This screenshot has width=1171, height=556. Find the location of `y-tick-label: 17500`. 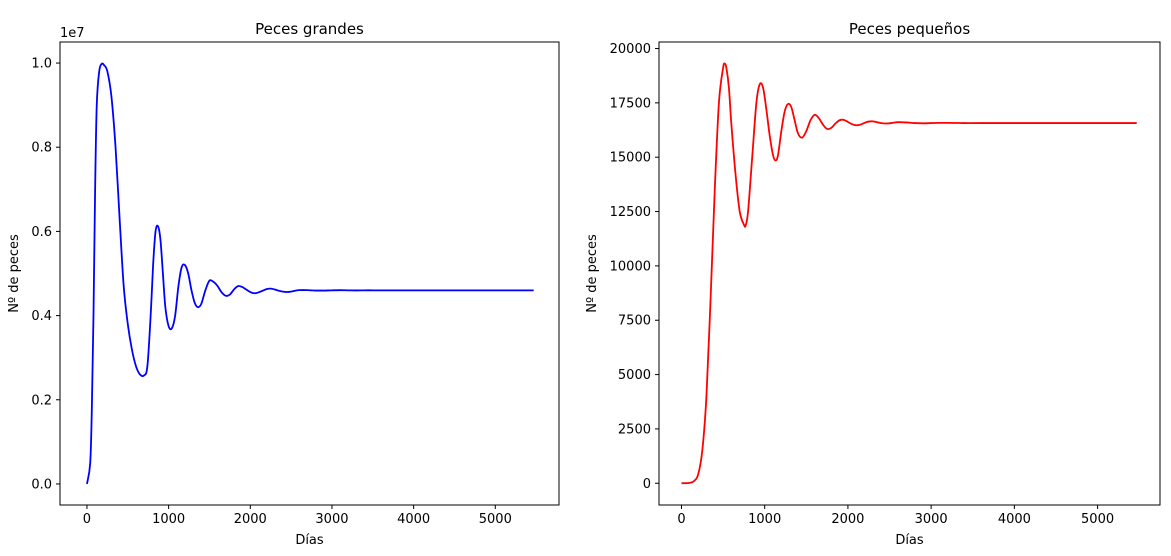

y-tick-label: 17500 is located at coordinates (630, 103).